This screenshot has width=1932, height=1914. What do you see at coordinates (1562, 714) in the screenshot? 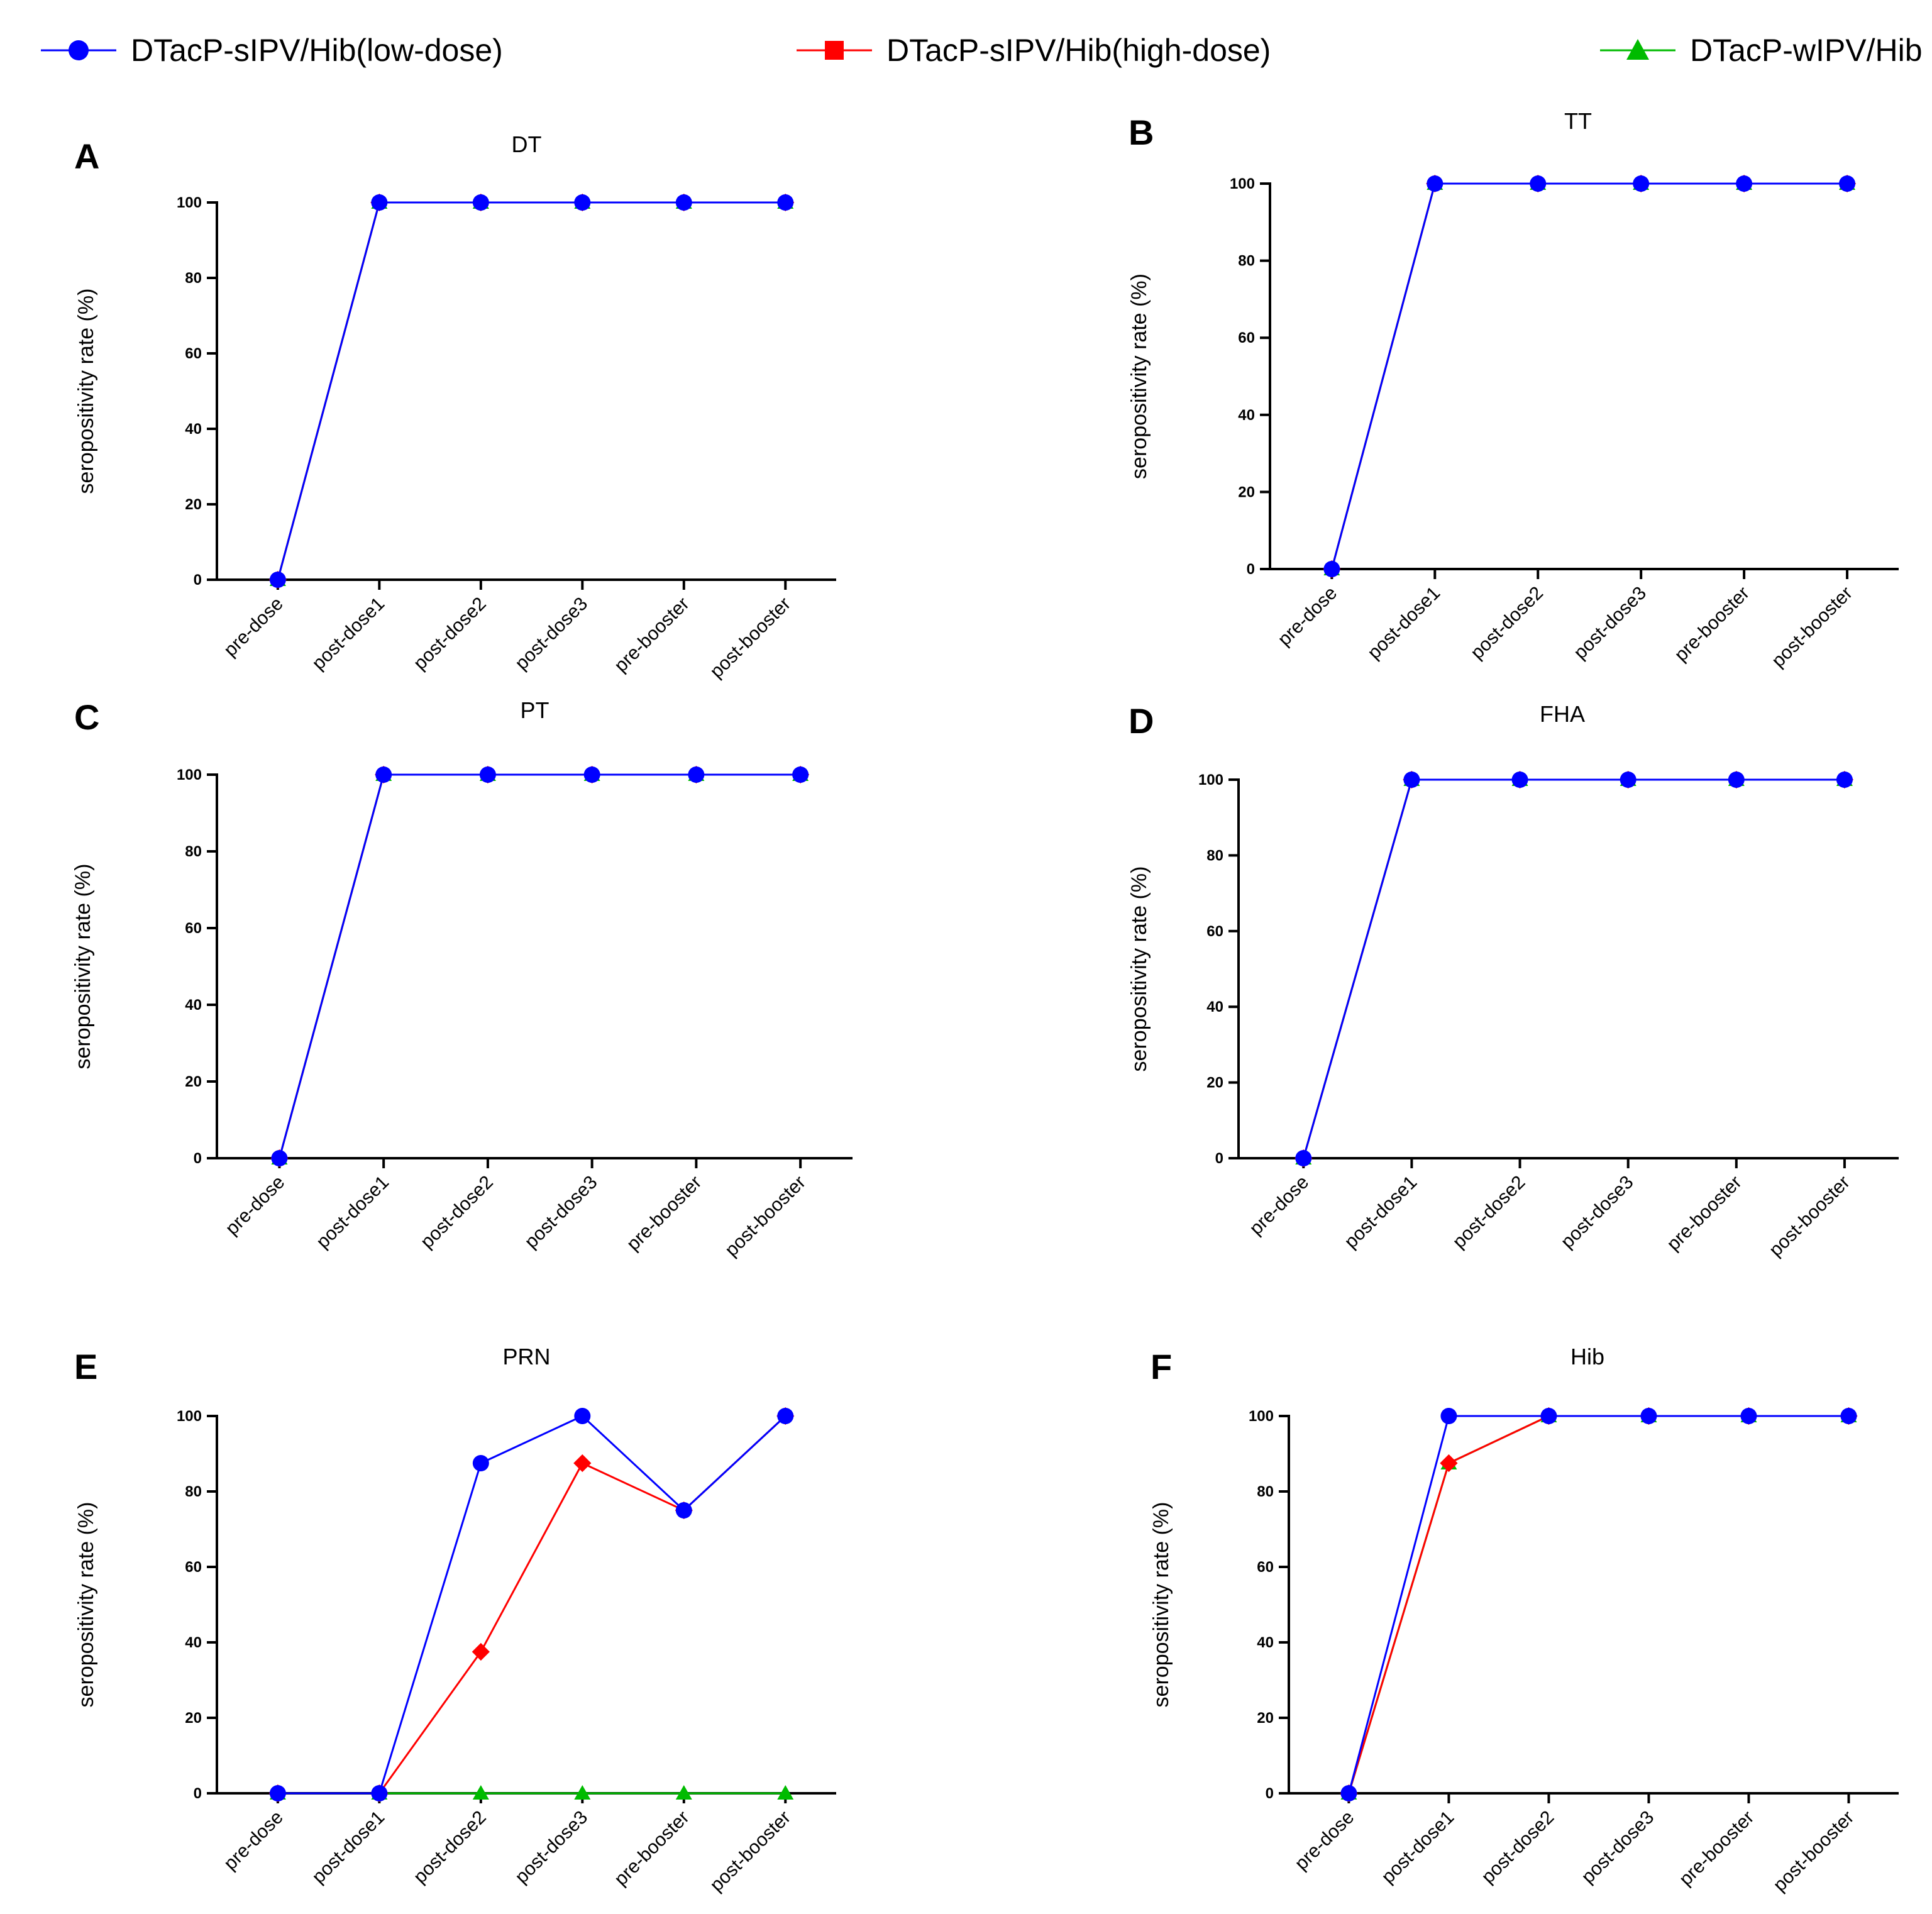
I see `chart-title: FHA` at bounding box center [1562, 714].